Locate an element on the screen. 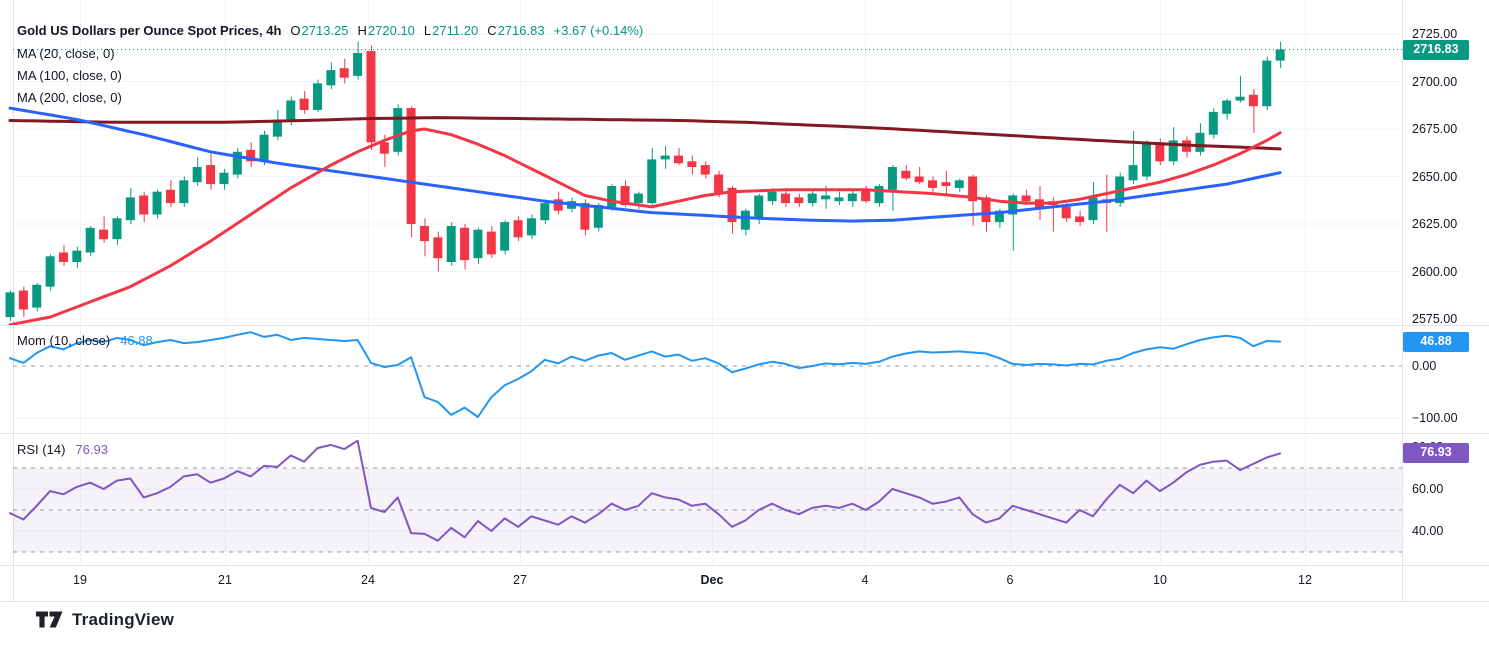  tradingview-logo: TradingView is located at coordinates (105, 619).